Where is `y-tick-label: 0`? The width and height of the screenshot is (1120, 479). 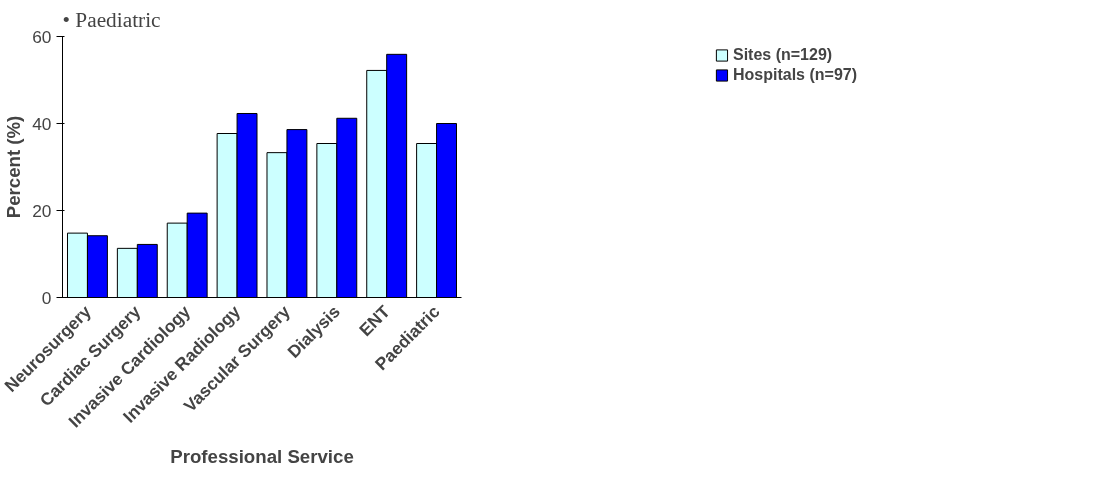
y-tick-label: 0 is located at coordinates (46, 297).